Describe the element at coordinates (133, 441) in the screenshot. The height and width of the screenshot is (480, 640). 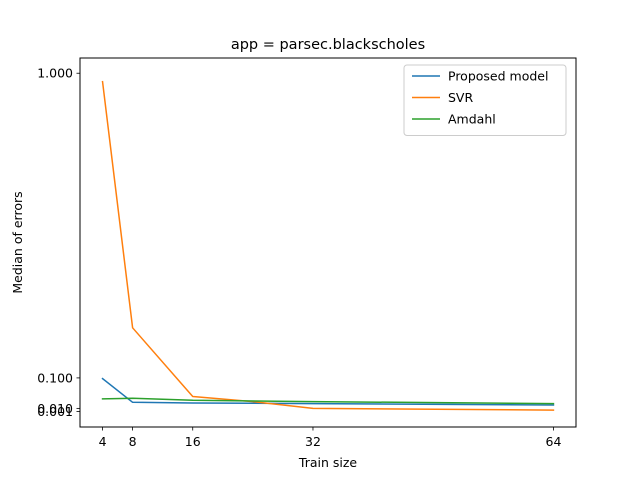
I see `x-tick-label-1: 8` at that location.